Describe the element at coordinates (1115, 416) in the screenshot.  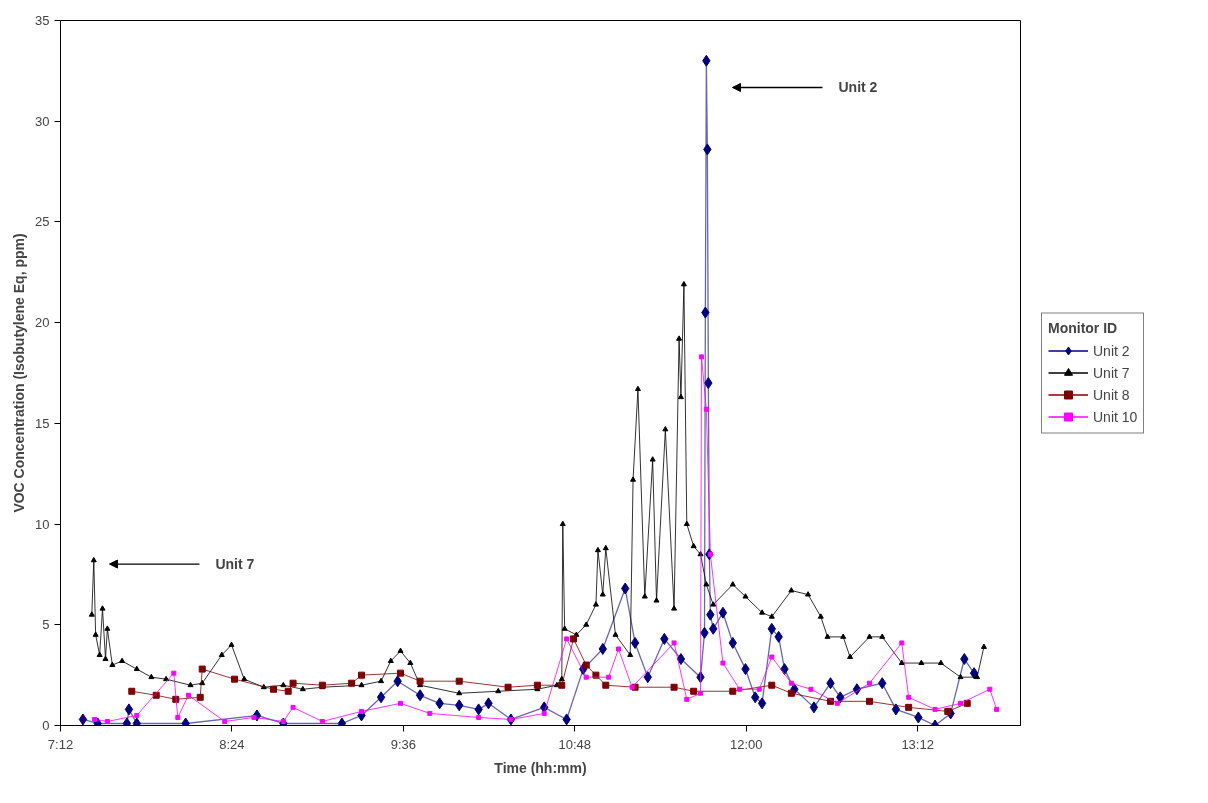
I see `legend-label: Unit 10` at that location.